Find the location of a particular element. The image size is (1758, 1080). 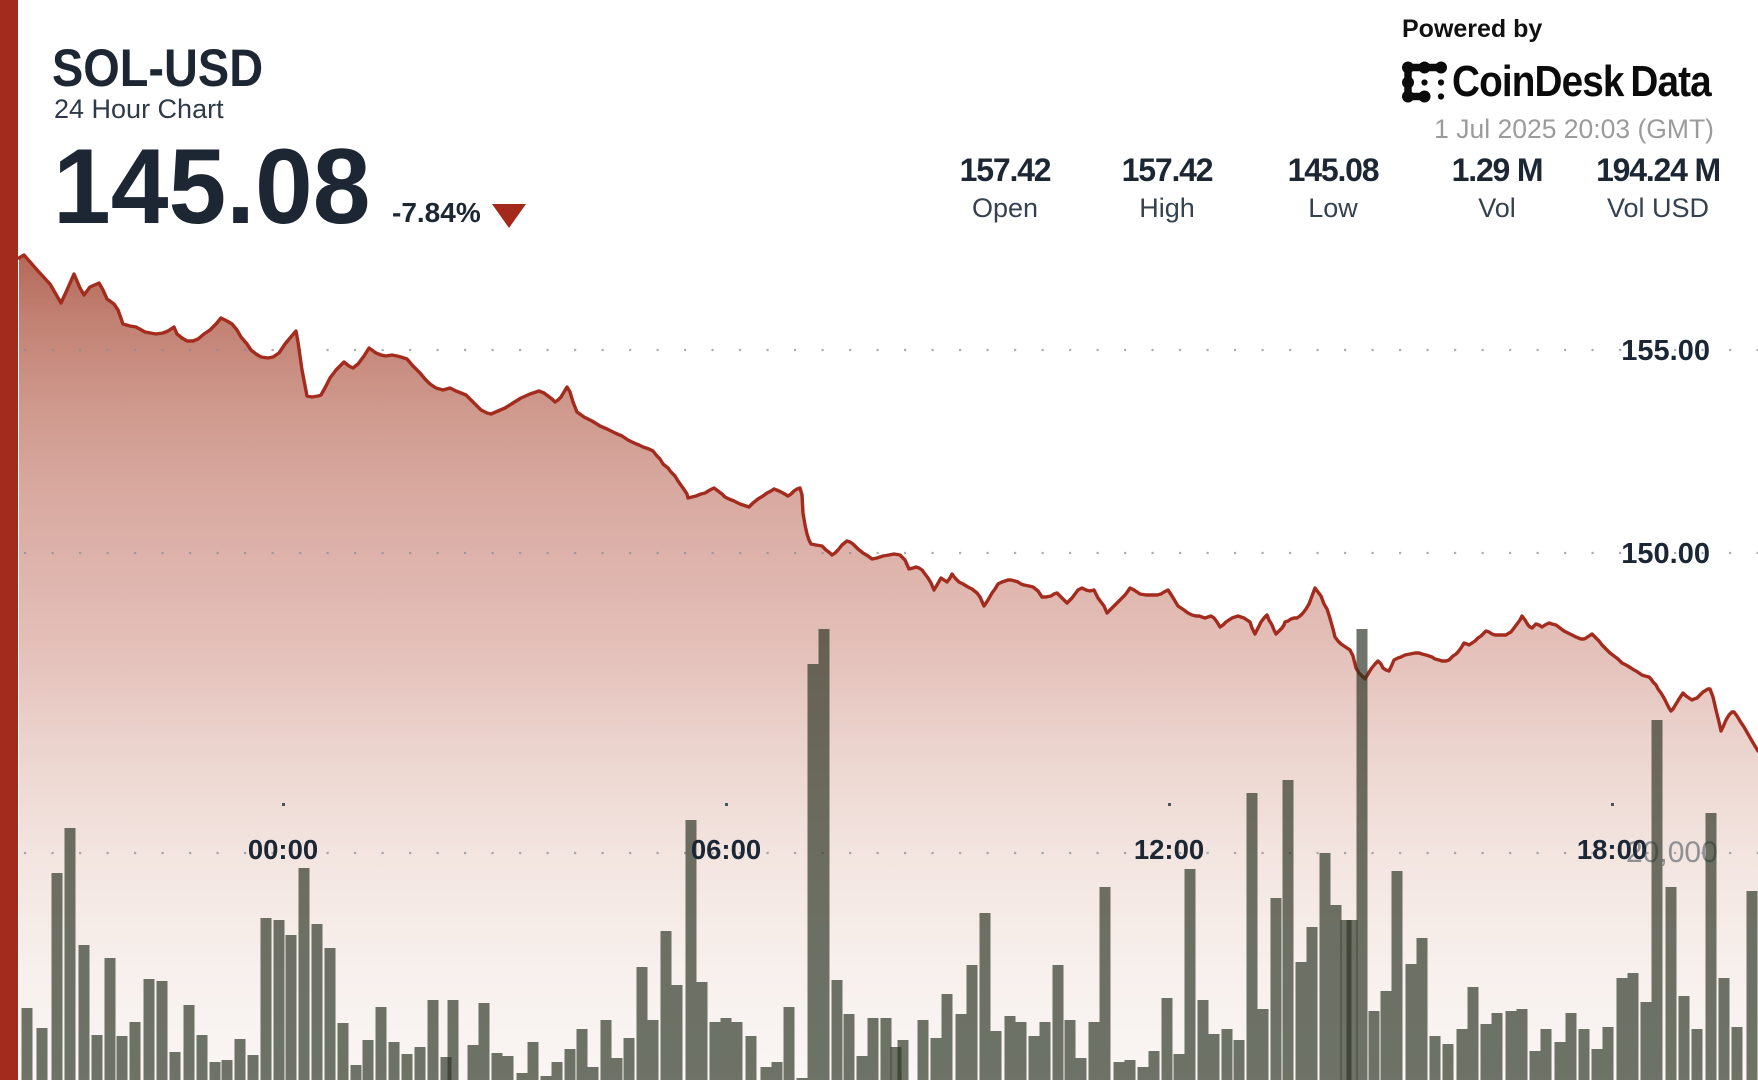

svg-text: 06:00 is located at coordinates (726, 849).